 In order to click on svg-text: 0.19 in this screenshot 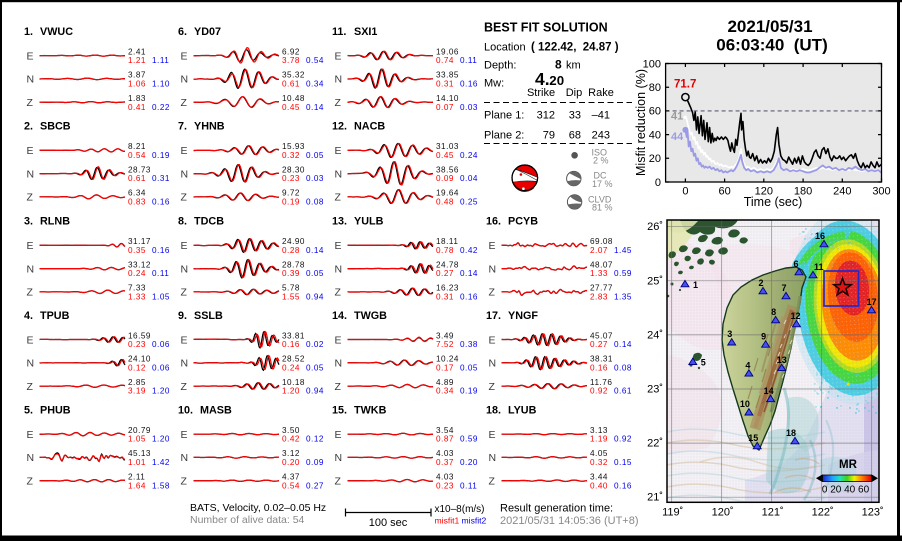, I will do `click(161, 155)`.